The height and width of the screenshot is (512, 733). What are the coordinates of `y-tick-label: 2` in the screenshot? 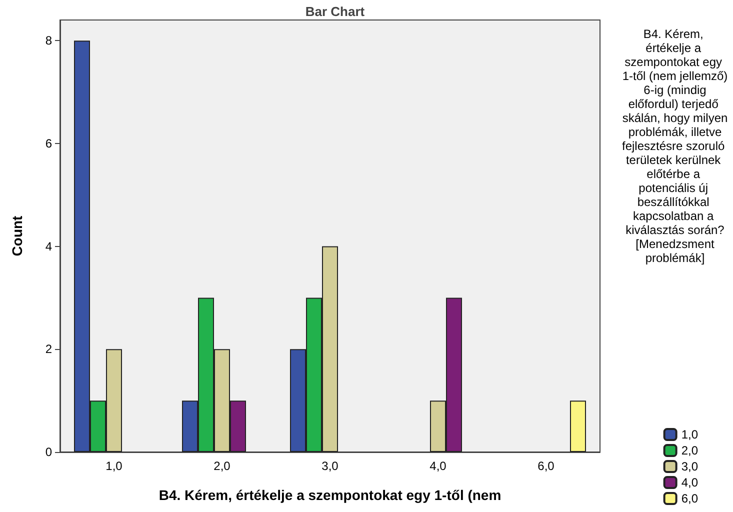 It's located at (48, 349).